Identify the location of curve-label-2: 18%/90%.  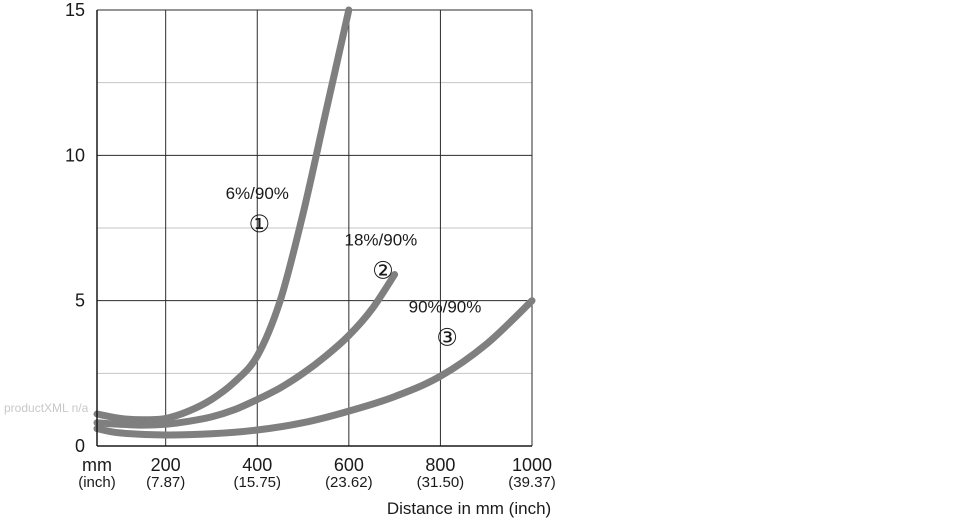
(381, 239).